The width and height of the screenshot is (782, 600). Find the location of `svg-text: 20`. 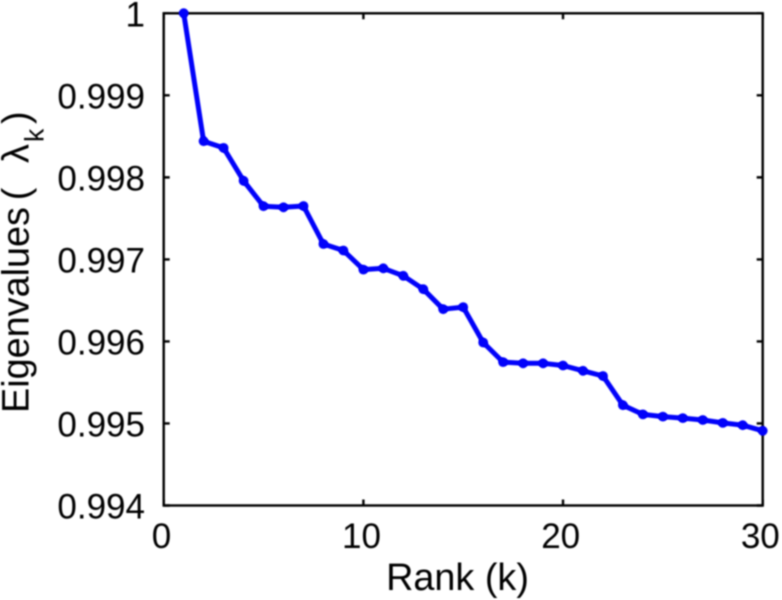

svg-text: 20 is located at coordinates (560, 536).